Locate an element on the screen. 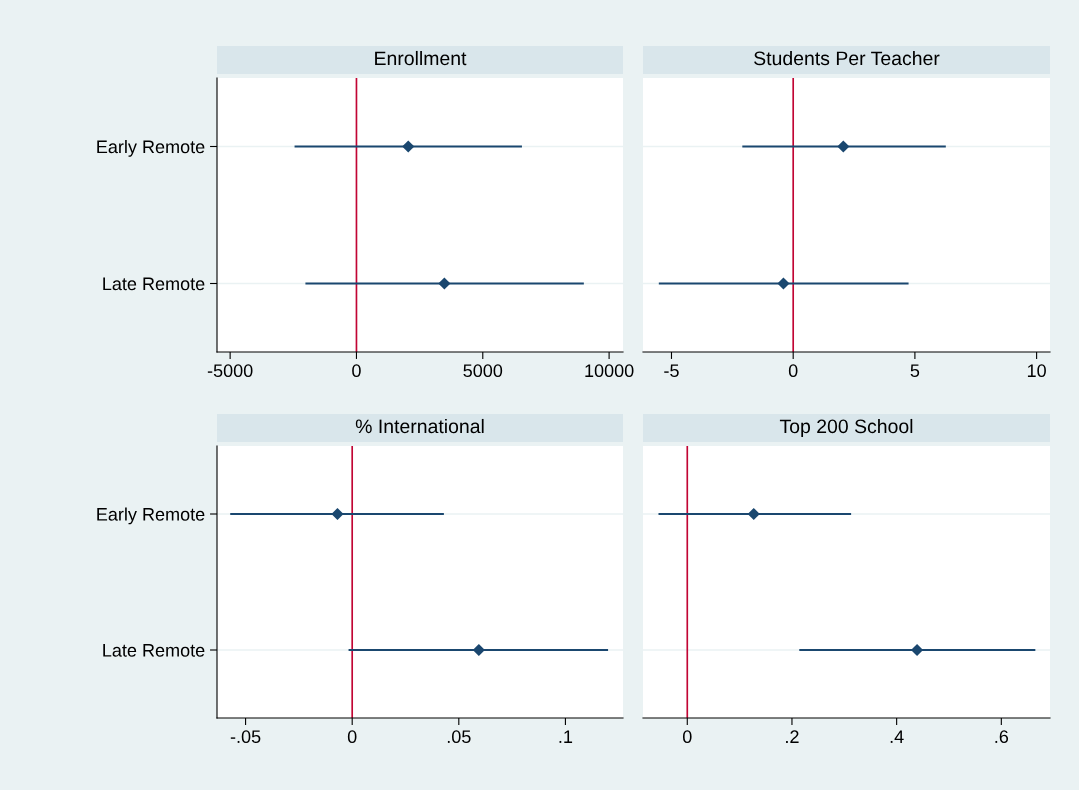  x-tick-label: -5 is located at coordinates (671, 371).